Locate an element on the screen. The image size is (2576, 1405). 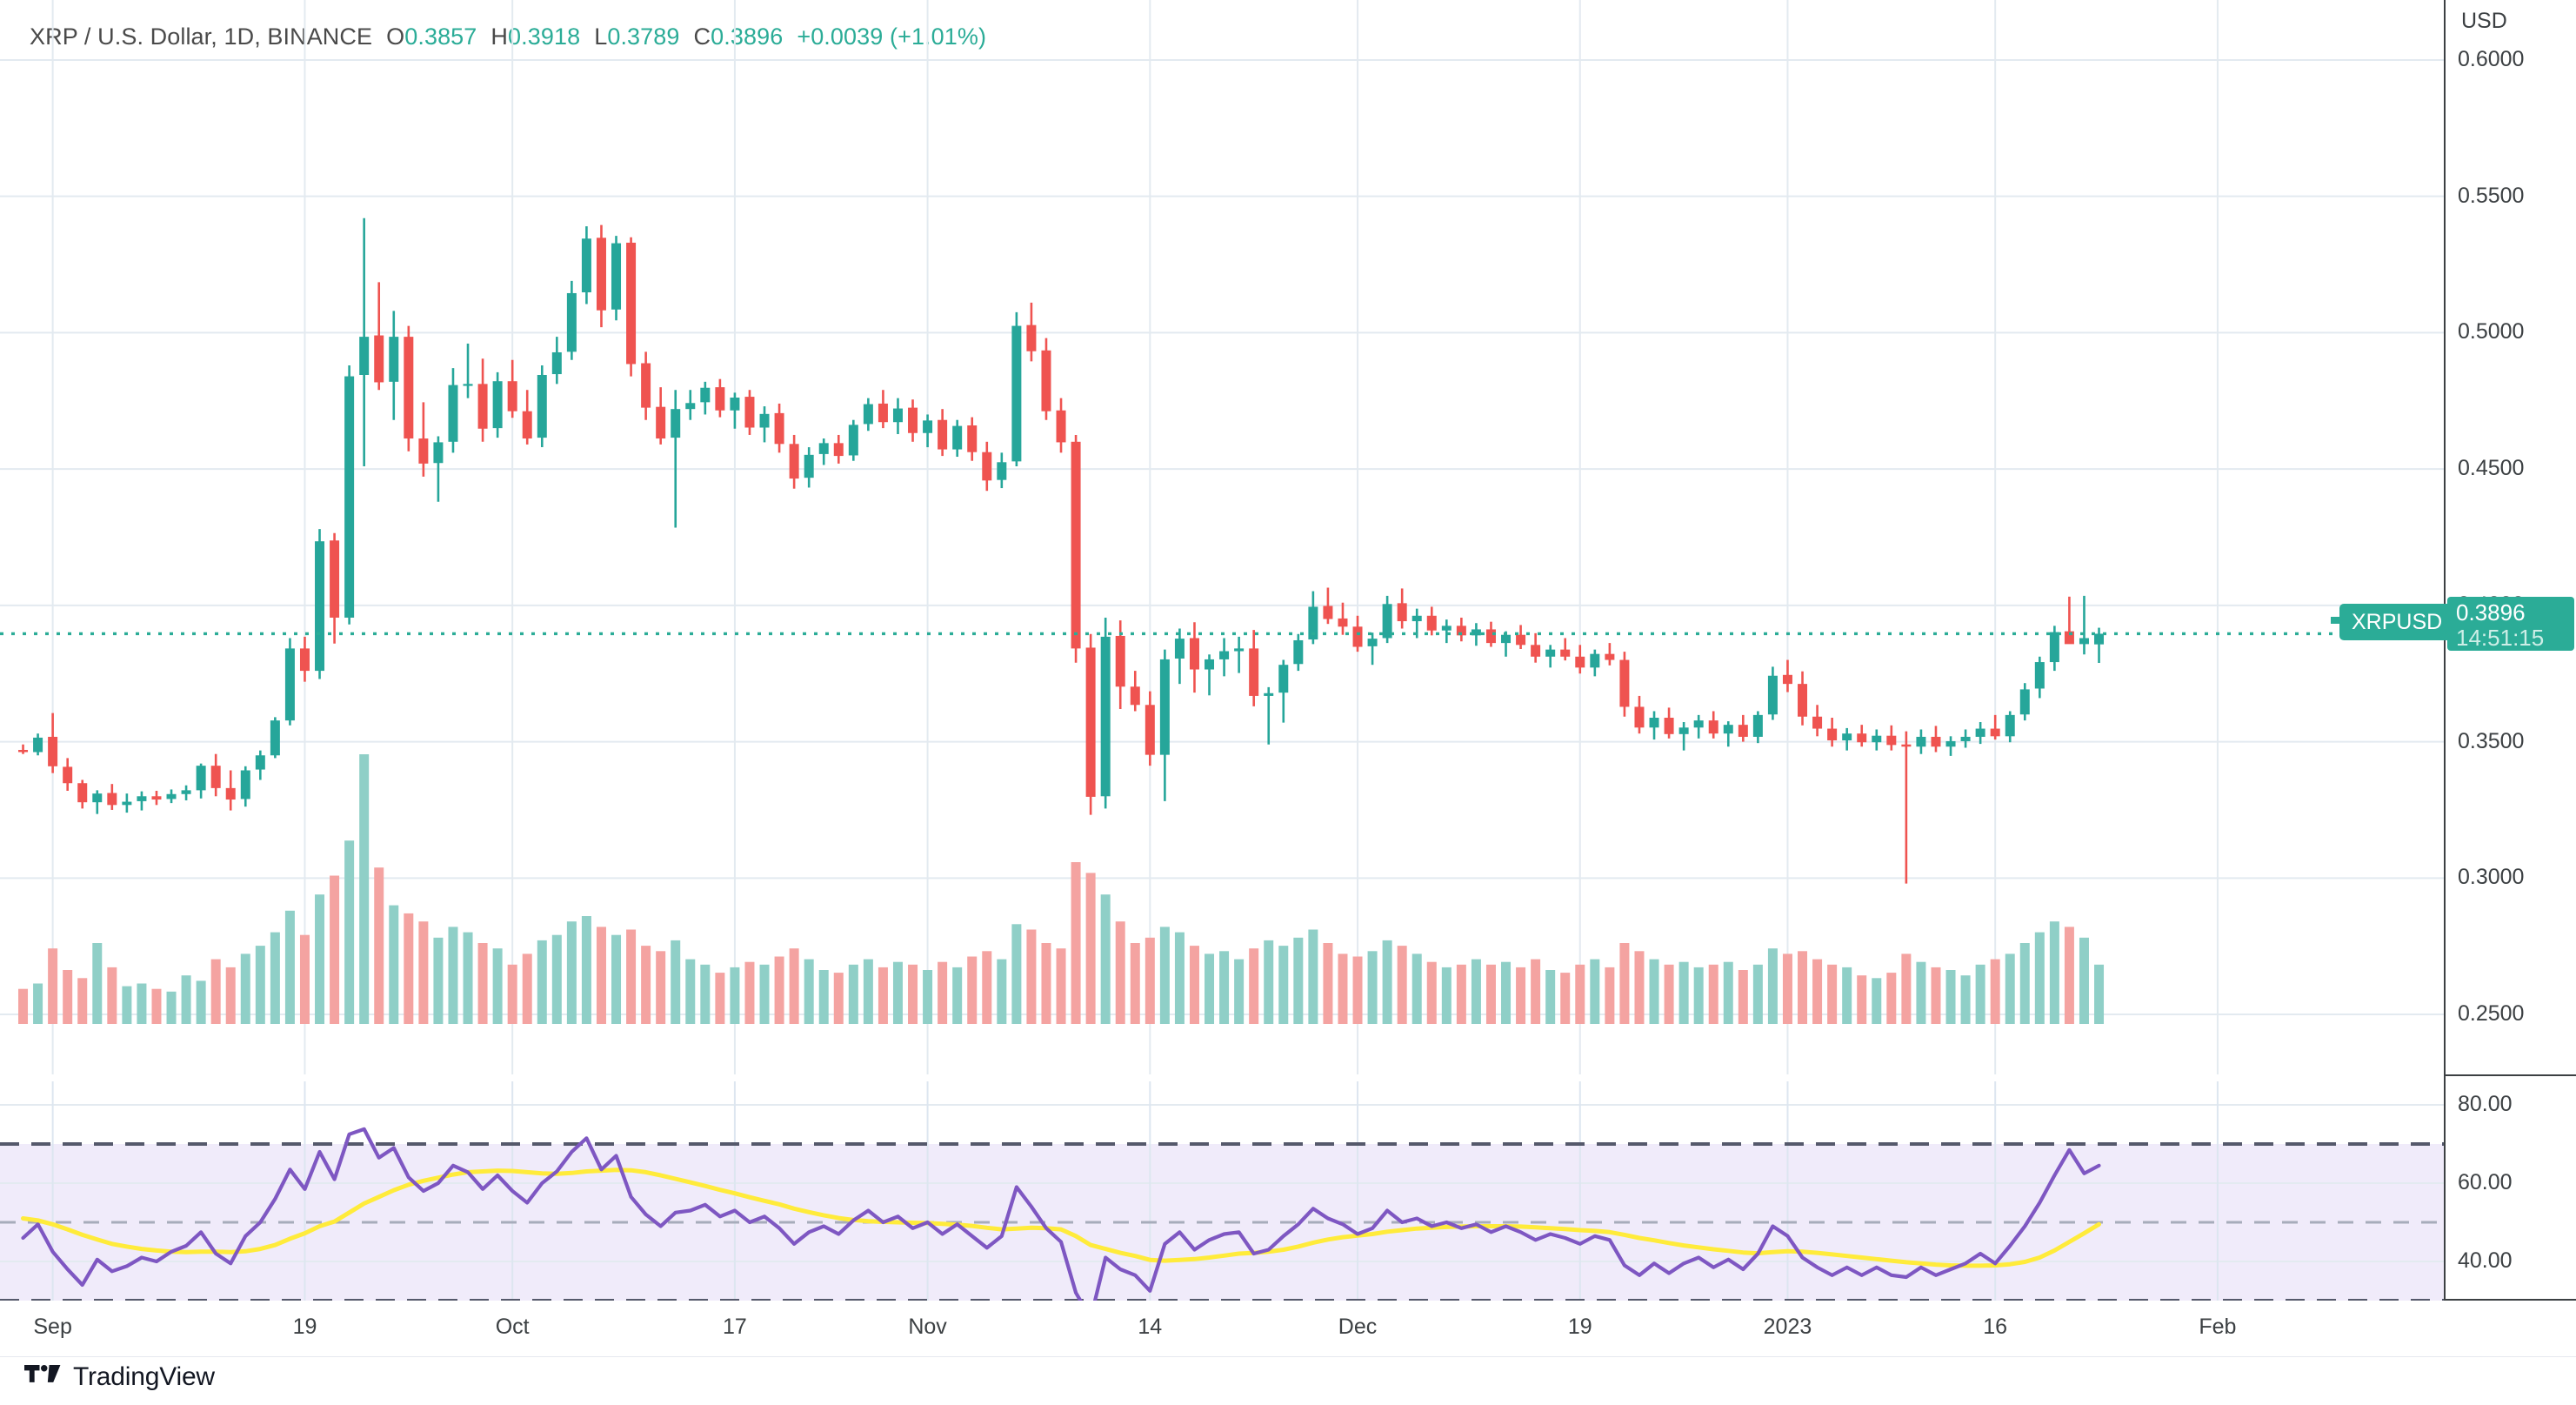
symbol-title: XRP / U.S. Dollar, 1D, BINANCE is located at coordinates (201, 36).